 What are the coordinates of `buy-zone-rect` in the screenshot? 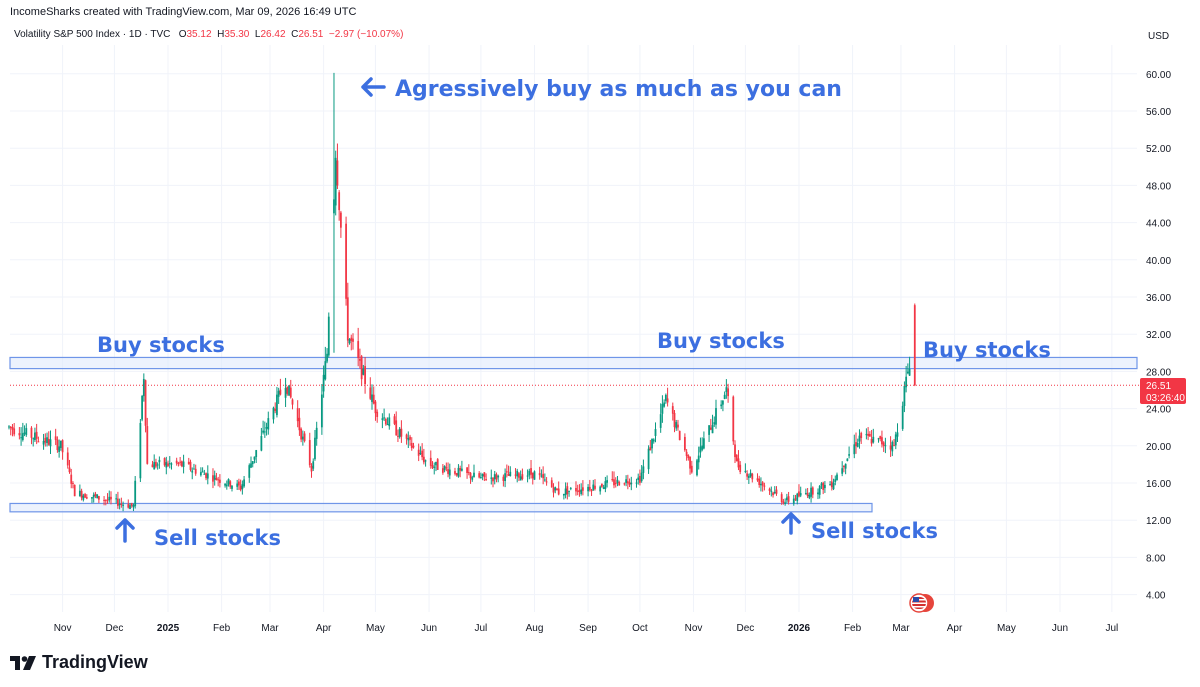 It's located at (573, 363).